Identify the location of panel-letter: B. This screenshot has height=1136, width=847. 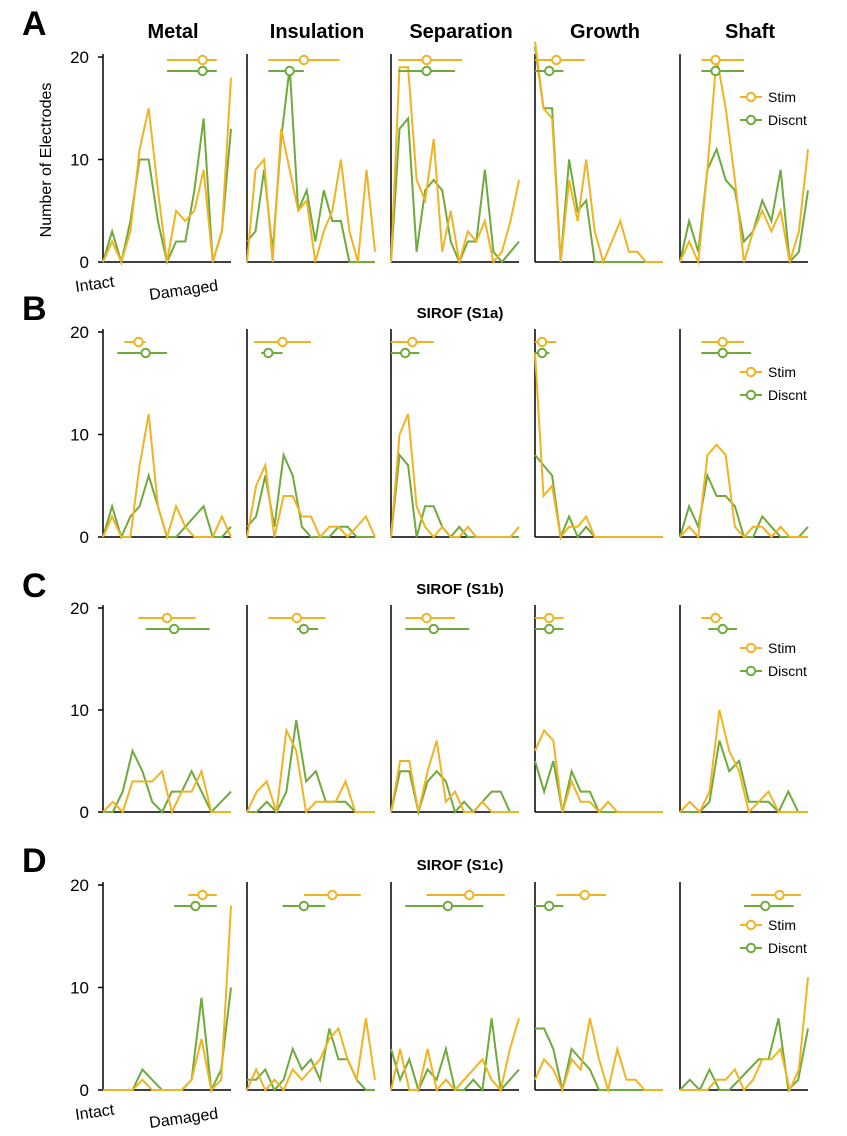
(34, 309).